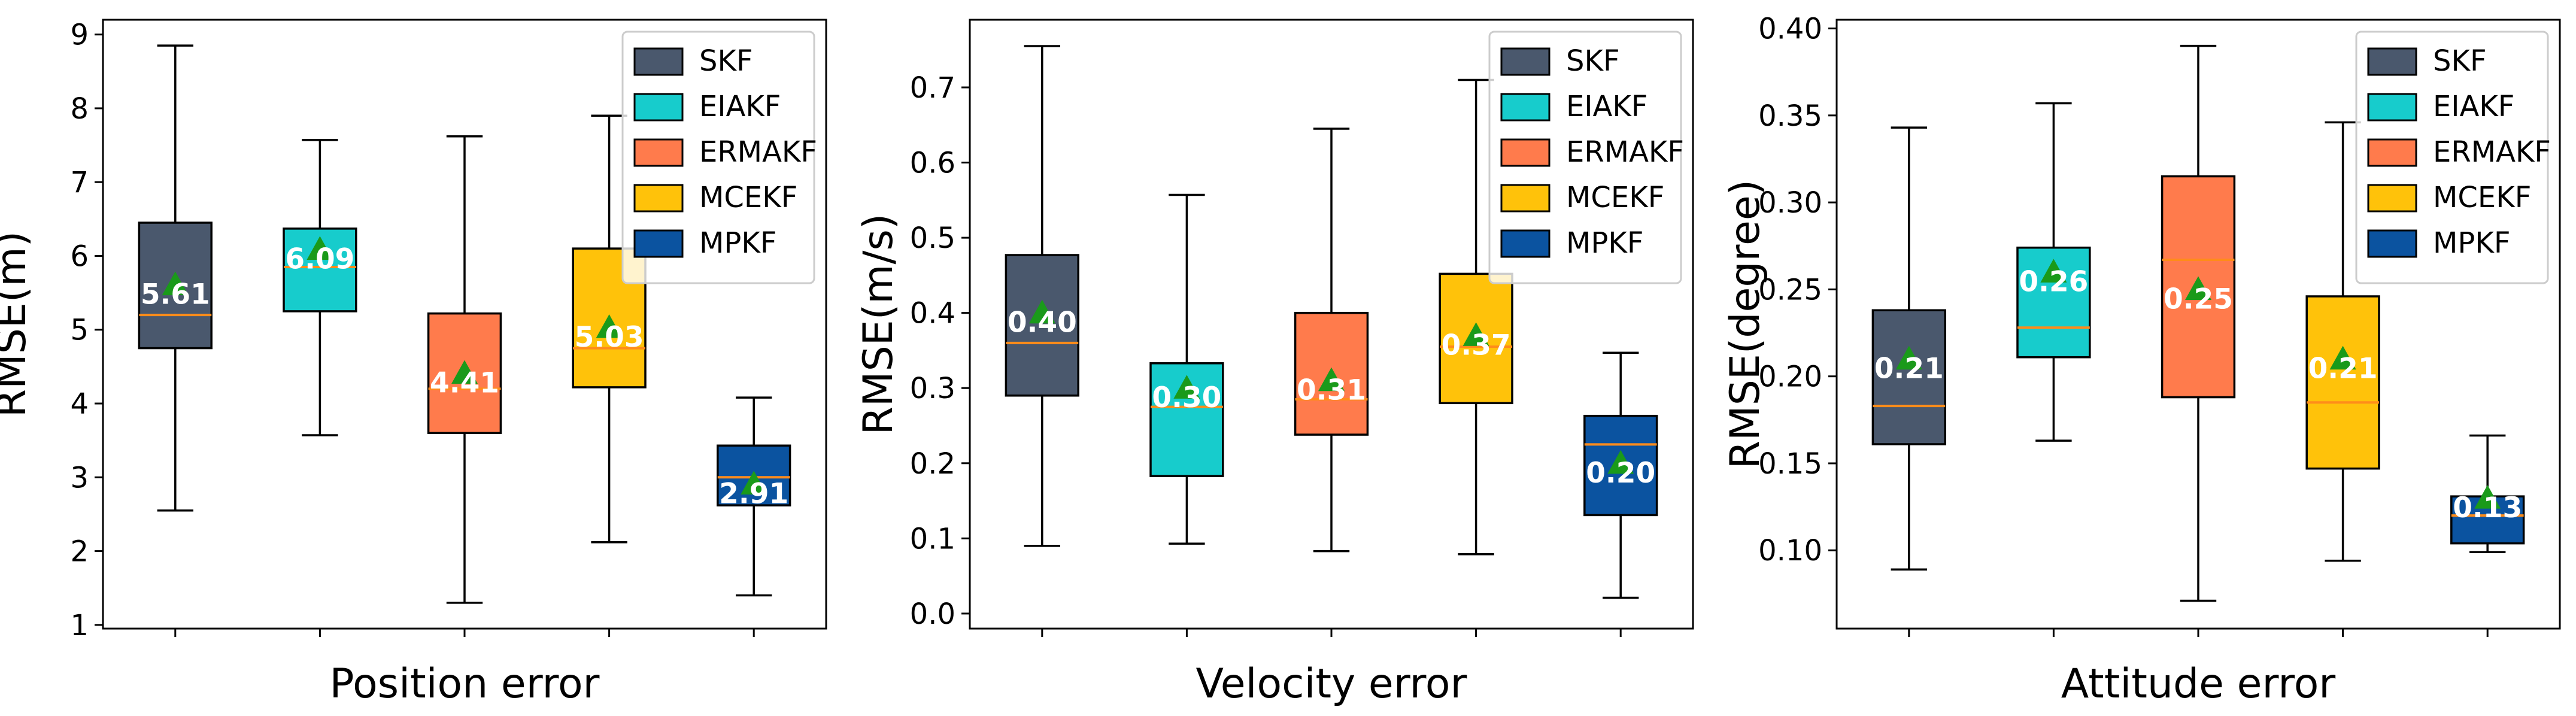 Image resolution: width=2576 pixels, height=716 pixels. I want to click on mean-label: 4.41, so click(464, 382).